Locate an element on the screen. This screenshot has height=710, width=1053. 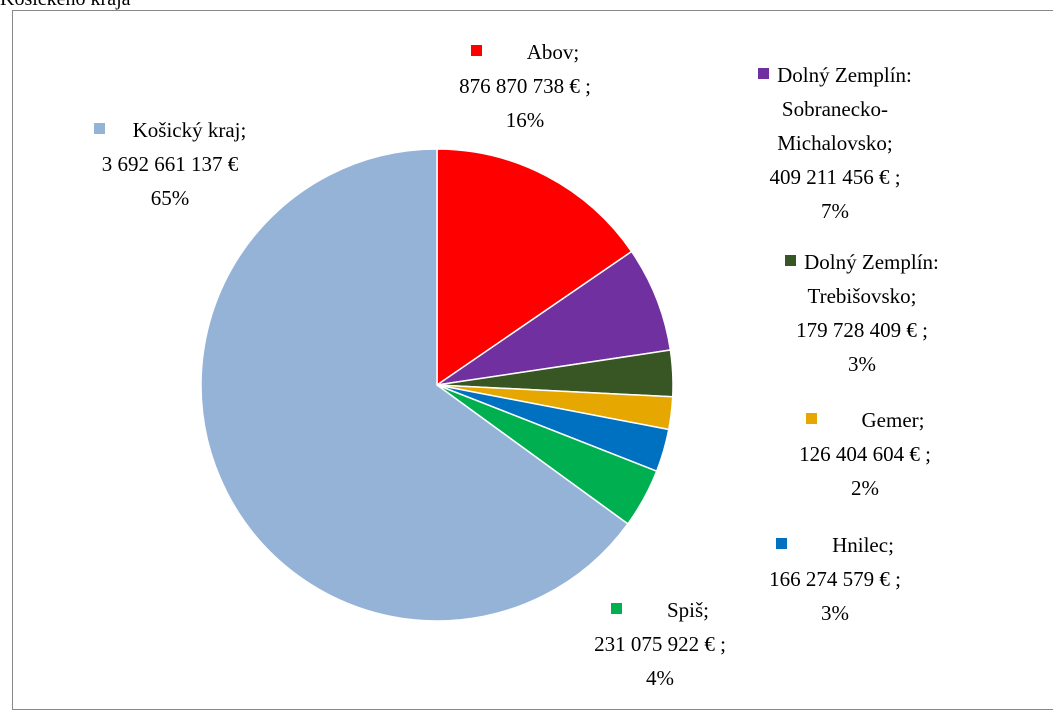
value-label: 166 274 579 € ; is located at coordinates (835, 579).